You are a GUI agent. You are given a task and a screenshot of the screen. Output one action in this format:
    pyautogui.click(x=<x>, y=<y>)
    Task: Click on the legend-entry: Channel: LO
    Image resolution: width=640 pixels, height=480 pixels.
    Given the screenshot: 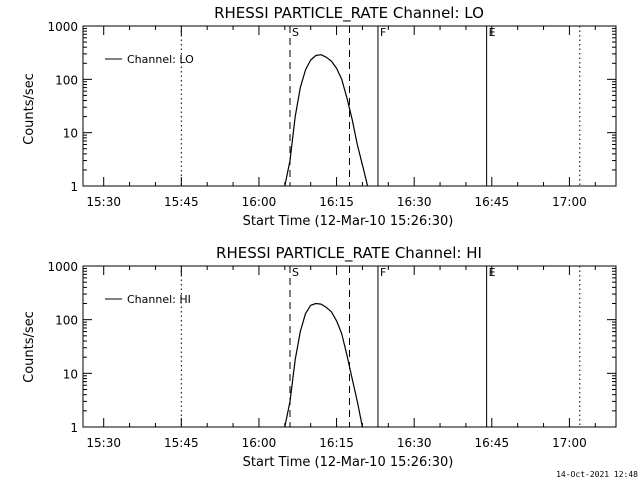 What is the action you would take?
    pyautogui.click(x=160, y=59)
    